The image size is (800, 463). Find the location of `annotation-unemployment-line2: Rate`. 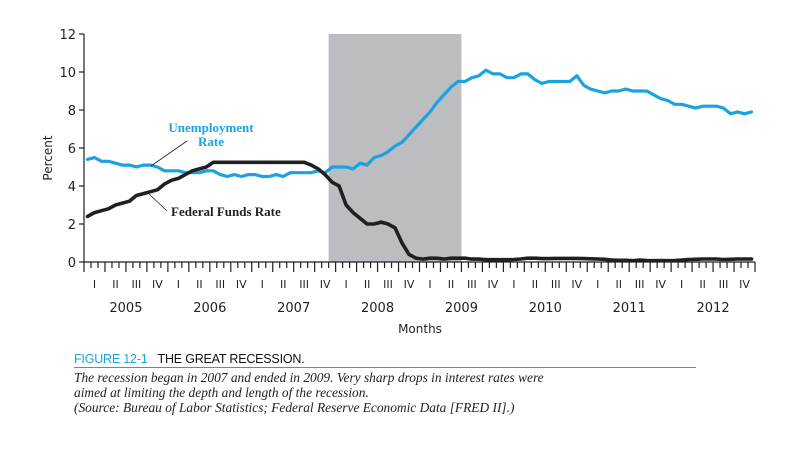

annotation-unemployment-line2: Rate is located at coordinates (211, 141).